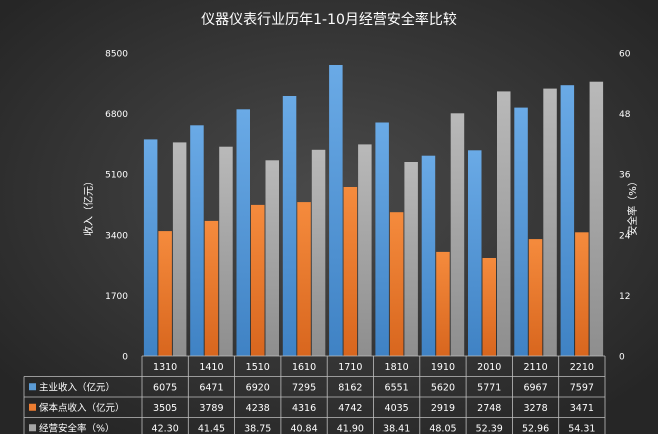 This screenshot has width=658, height=438. What do you see at coordinates (350, 428) in the screenshot?
I see `data-table-cell: 41.90` at bounding box center [350, 428].